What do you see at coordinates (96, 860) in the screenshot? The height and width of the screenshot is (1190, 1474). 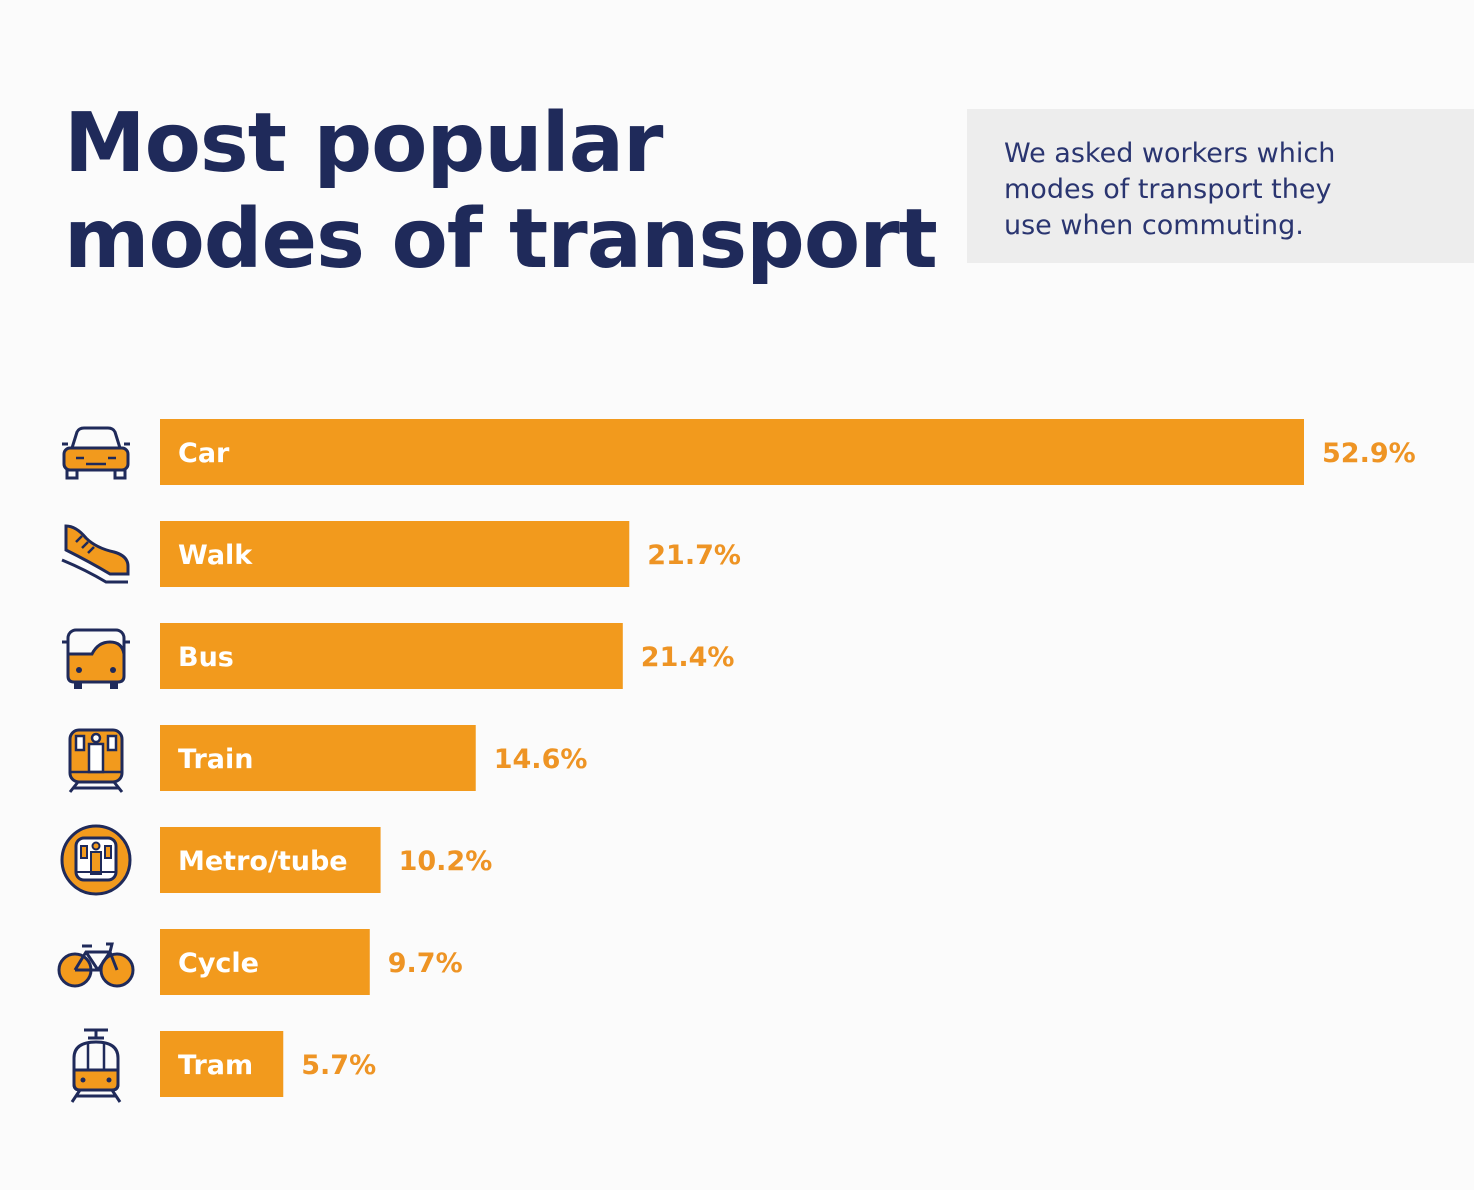 I see `metro-icon` at bounding box center [96, 860].